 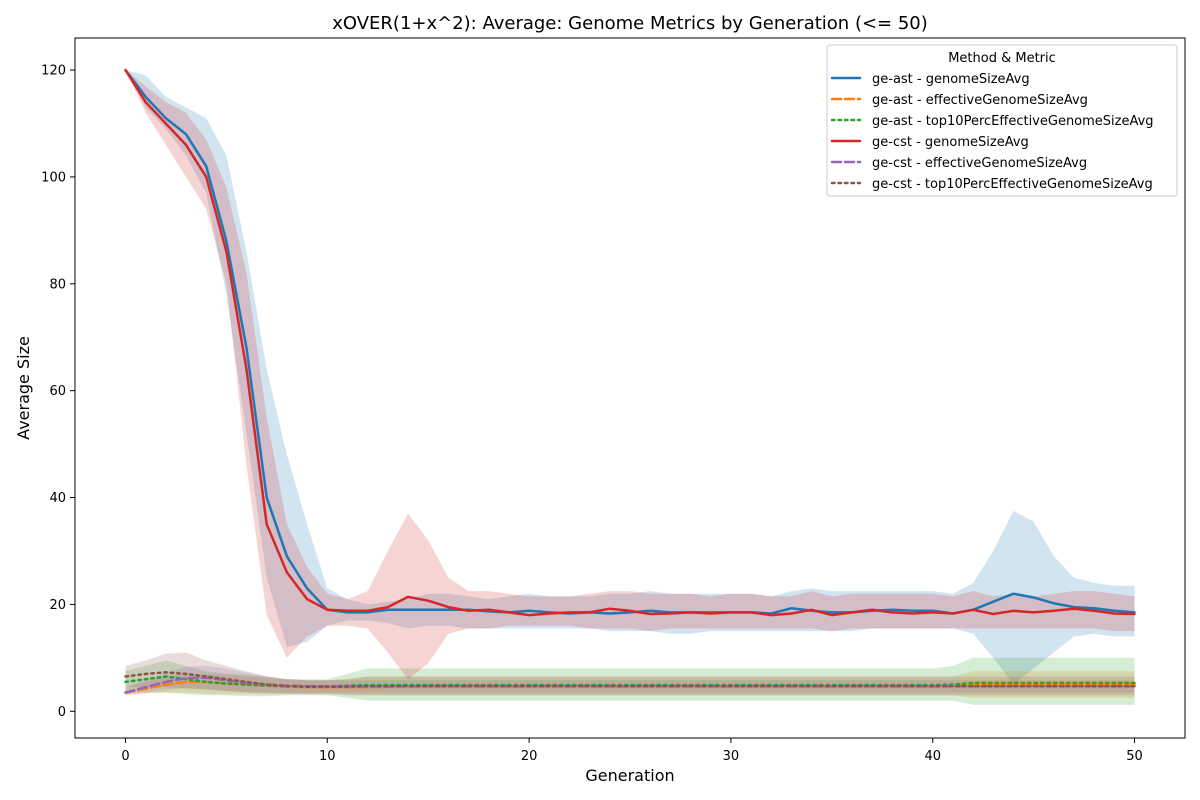 I want to click on y-tick-label: 0, so click(x=62, y=712).